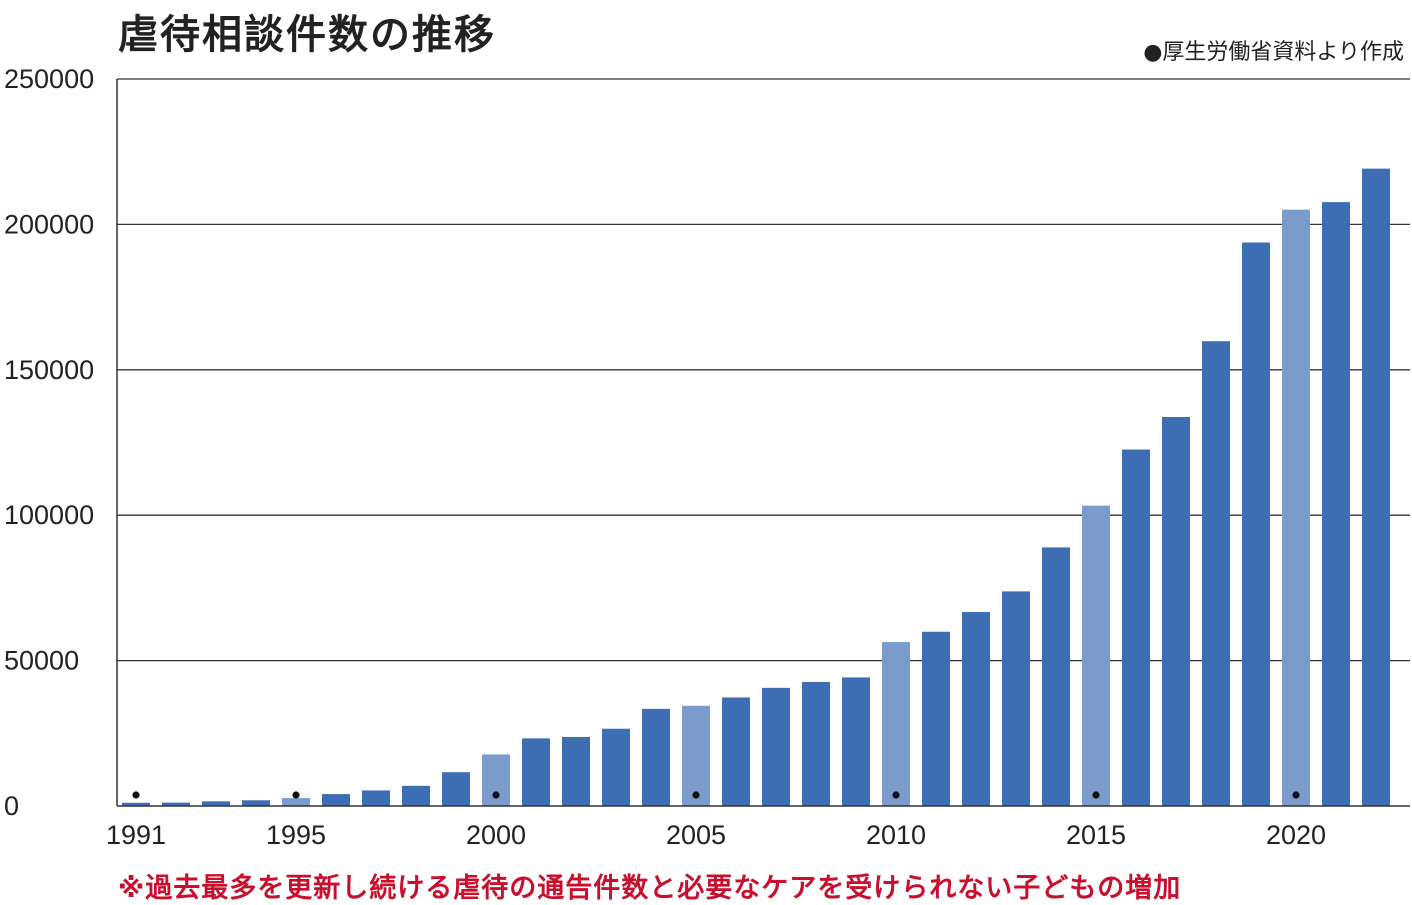 The width and height of the screenshot is (1412, 905). I want to click on marker-dot-2010, so click(896, 795).